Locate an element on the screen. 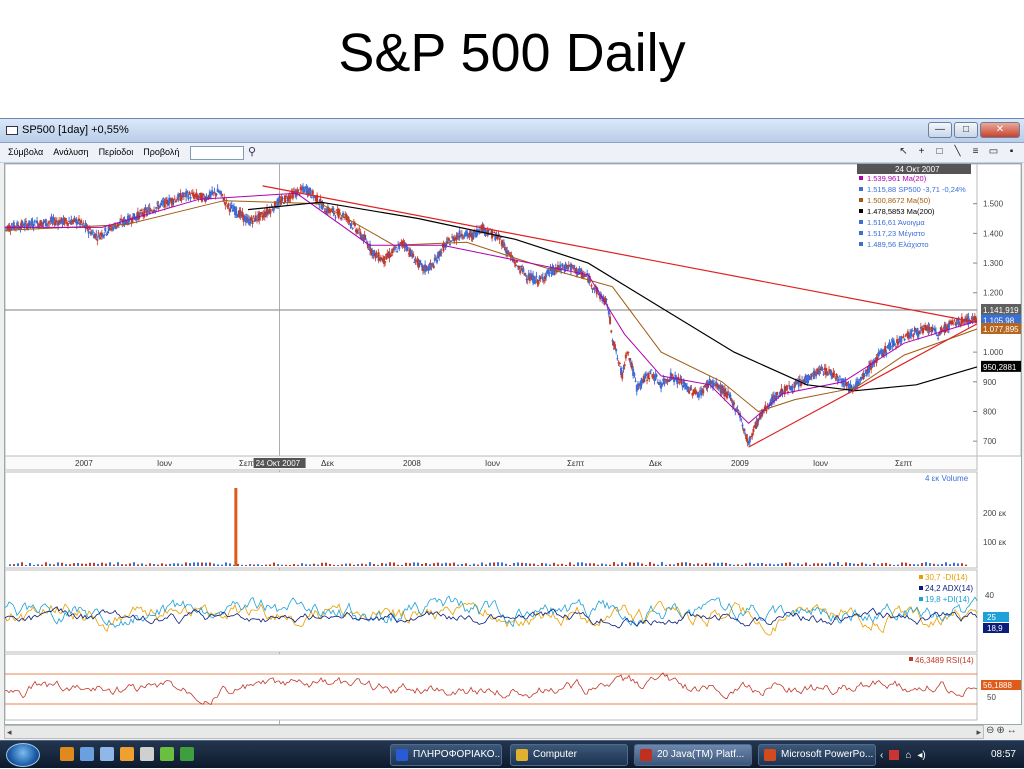  tray-app-icon is located at coordinates (894, 755).